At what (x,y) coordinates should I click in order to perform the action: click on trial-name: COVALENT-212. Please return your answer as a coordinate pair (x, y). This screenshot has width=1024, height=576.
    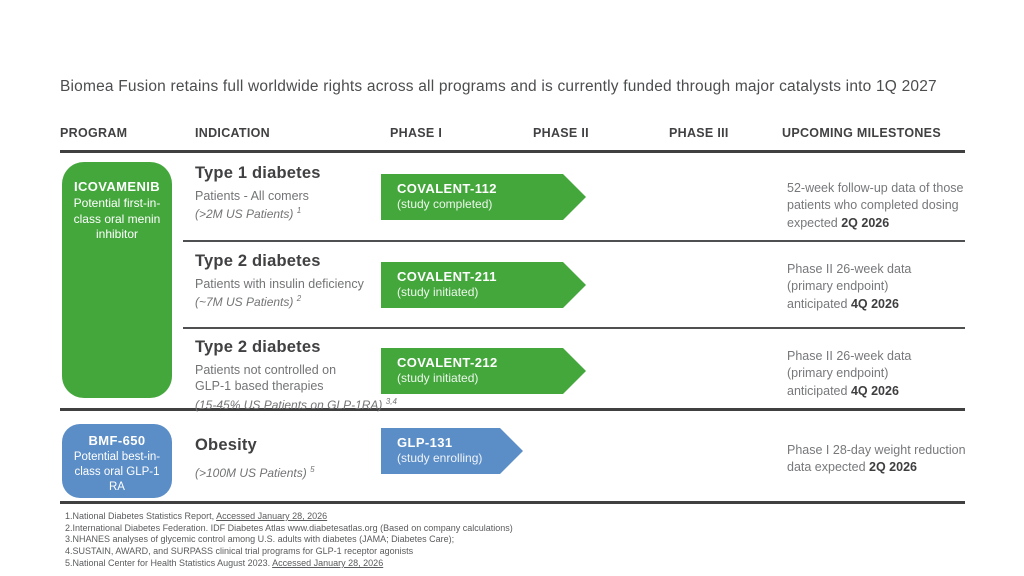
    Looking at the image, I should click on (447, 362).